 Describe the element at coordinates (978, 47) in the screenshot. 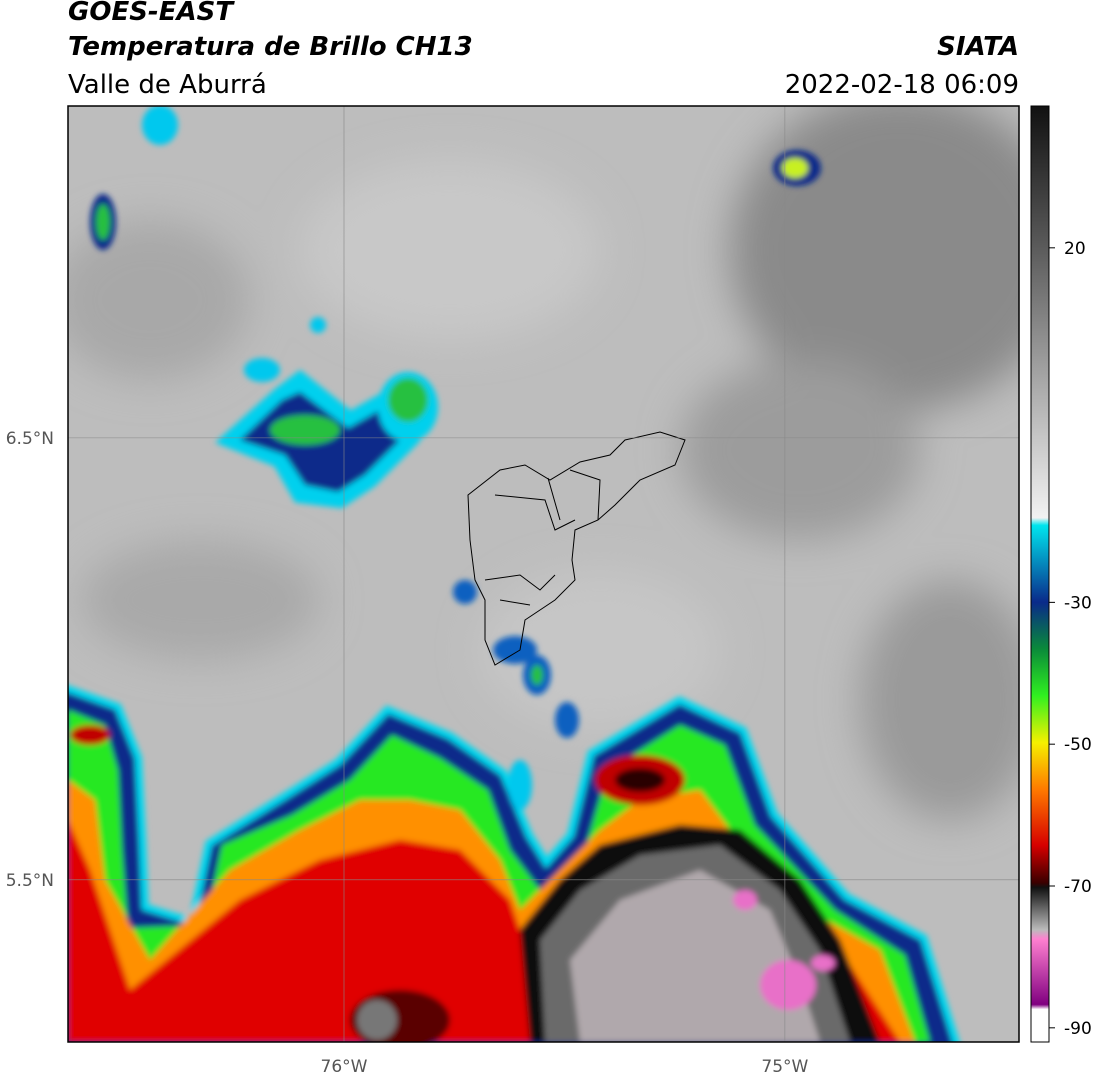

I see `source: SIATA` at that location.